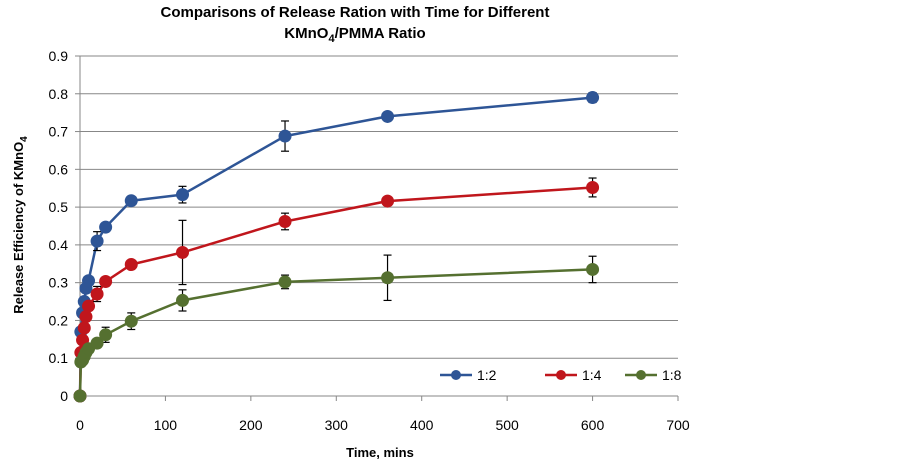 Image resolution: width=902 pixels, height=464 pixels. I want to click on x-tick-label: 700, so click(678, 425).